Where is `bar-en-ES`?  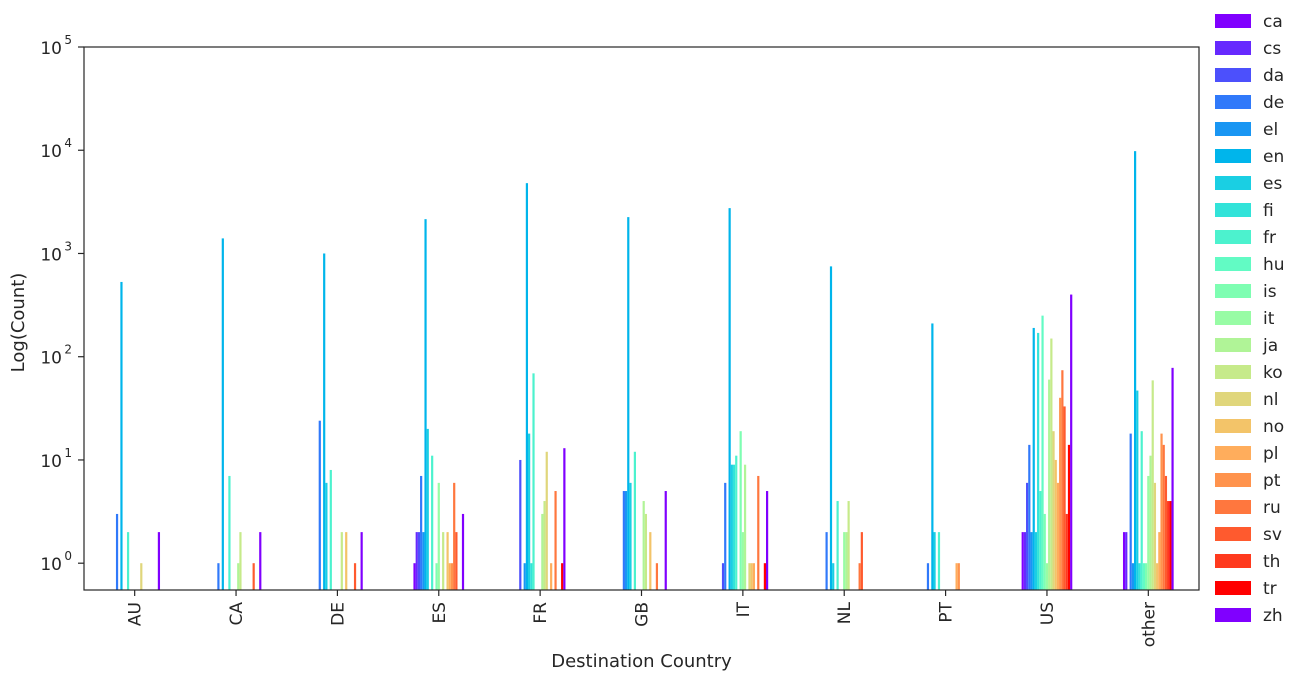 bar-en-ES is located at coordinates (425, 404).